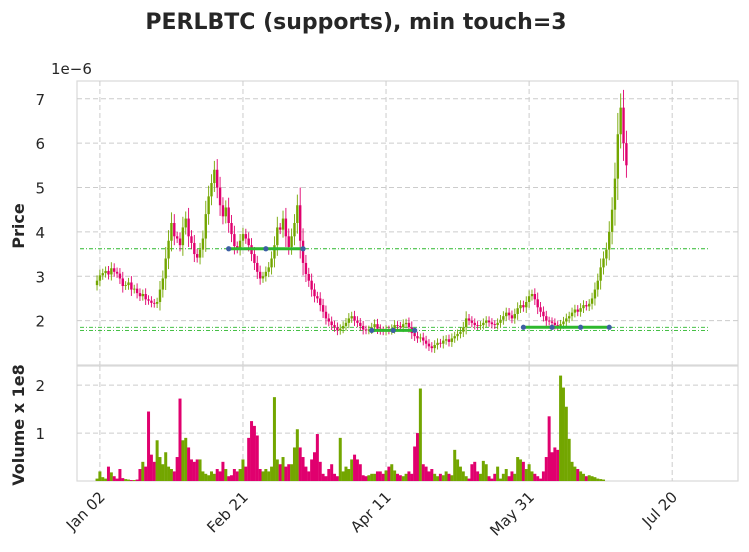  What do you see at coordinates (40, 386) in the screenshot?
I see `volume-tick-label: 2` at bounding box center [40, 386].